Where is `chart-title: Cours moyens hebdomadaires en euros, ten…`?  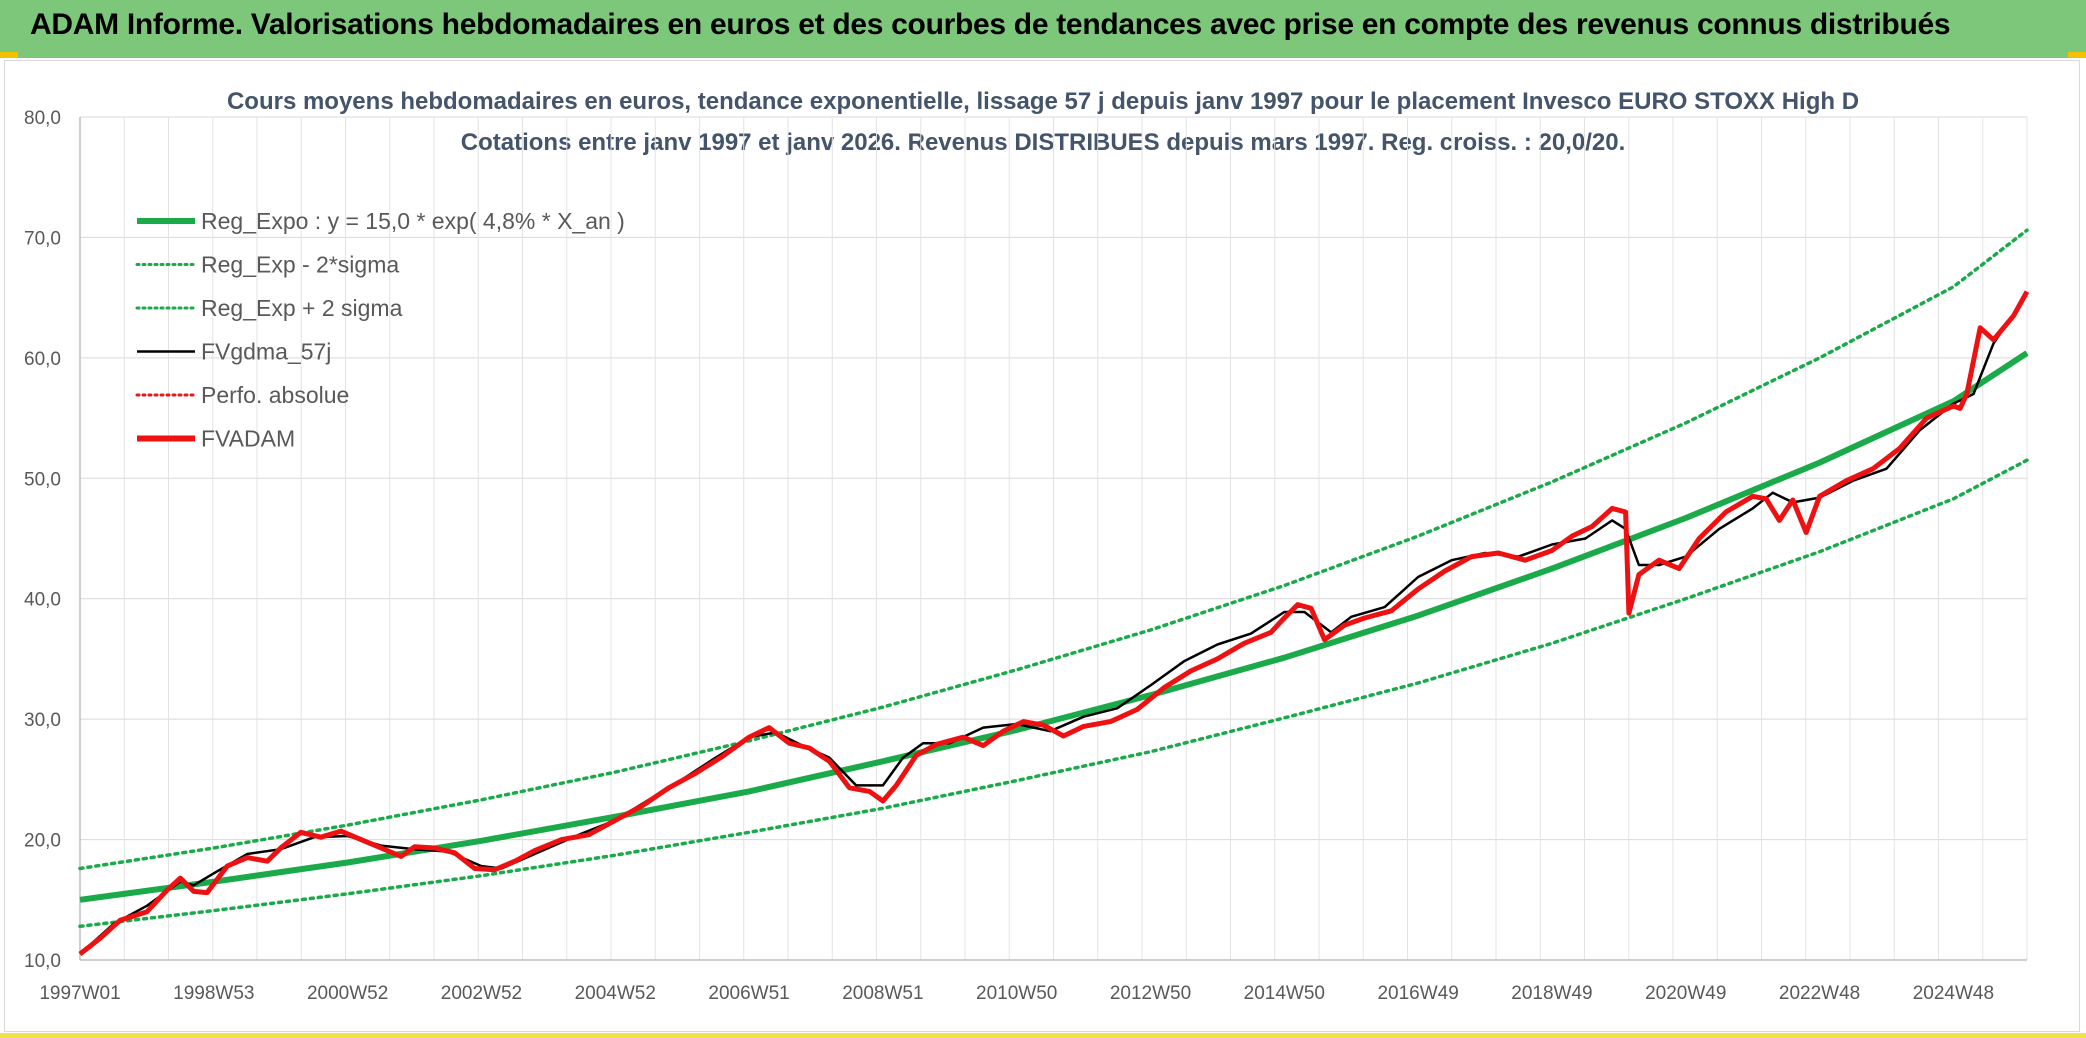 chart-title: Cours moyens hebdomadaires en euros, ten… is located at coordinates (1043, 101).